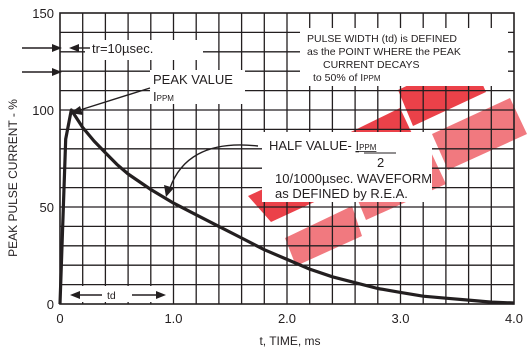 Image resolution: width=527 pixels, height=352 pixels. Describe the element at coordinates (214, 166) in the screenshot. I see `half-value-pointer-curve` at that location.